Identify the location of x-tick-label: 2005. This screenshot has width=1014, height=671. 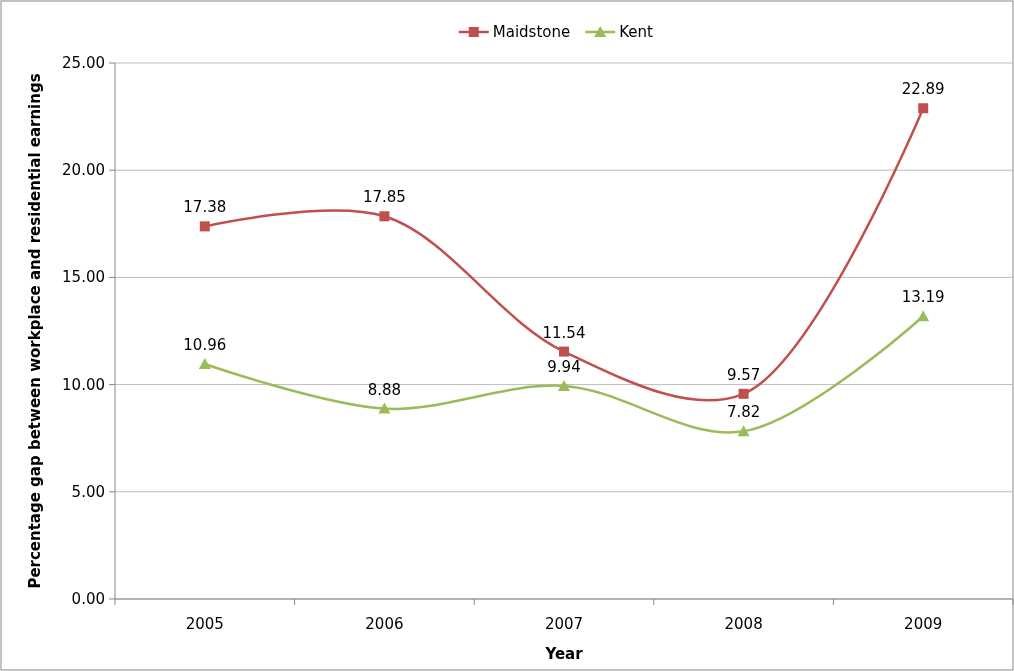
(204, 624).